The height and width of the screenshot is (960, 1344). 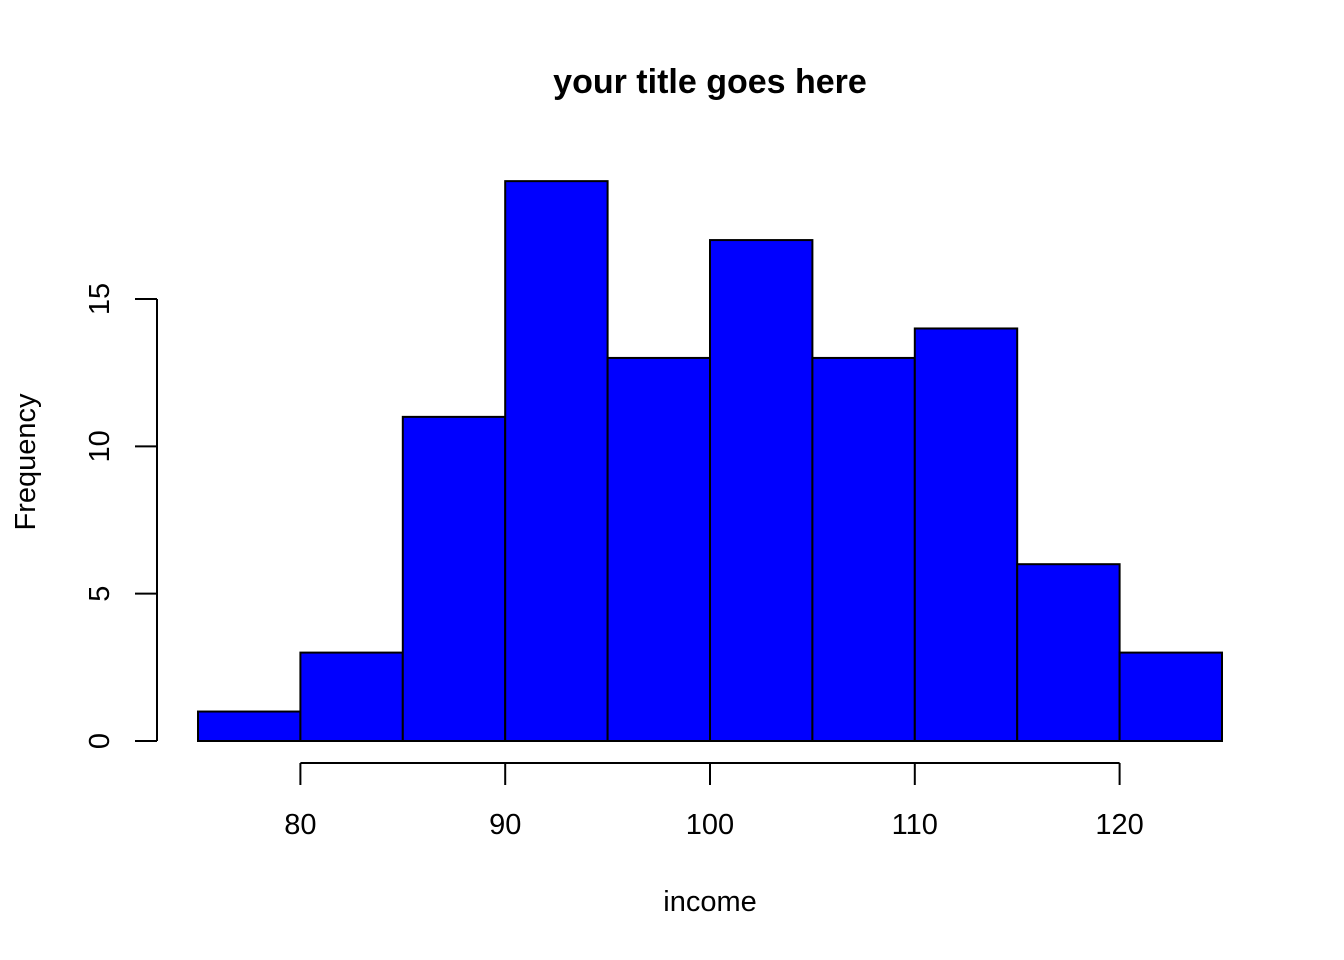 What do you see at coordinates (100, 446) in the screenshot?
I see `y-tick-label-10: 10` at bounding box center [100, 446].